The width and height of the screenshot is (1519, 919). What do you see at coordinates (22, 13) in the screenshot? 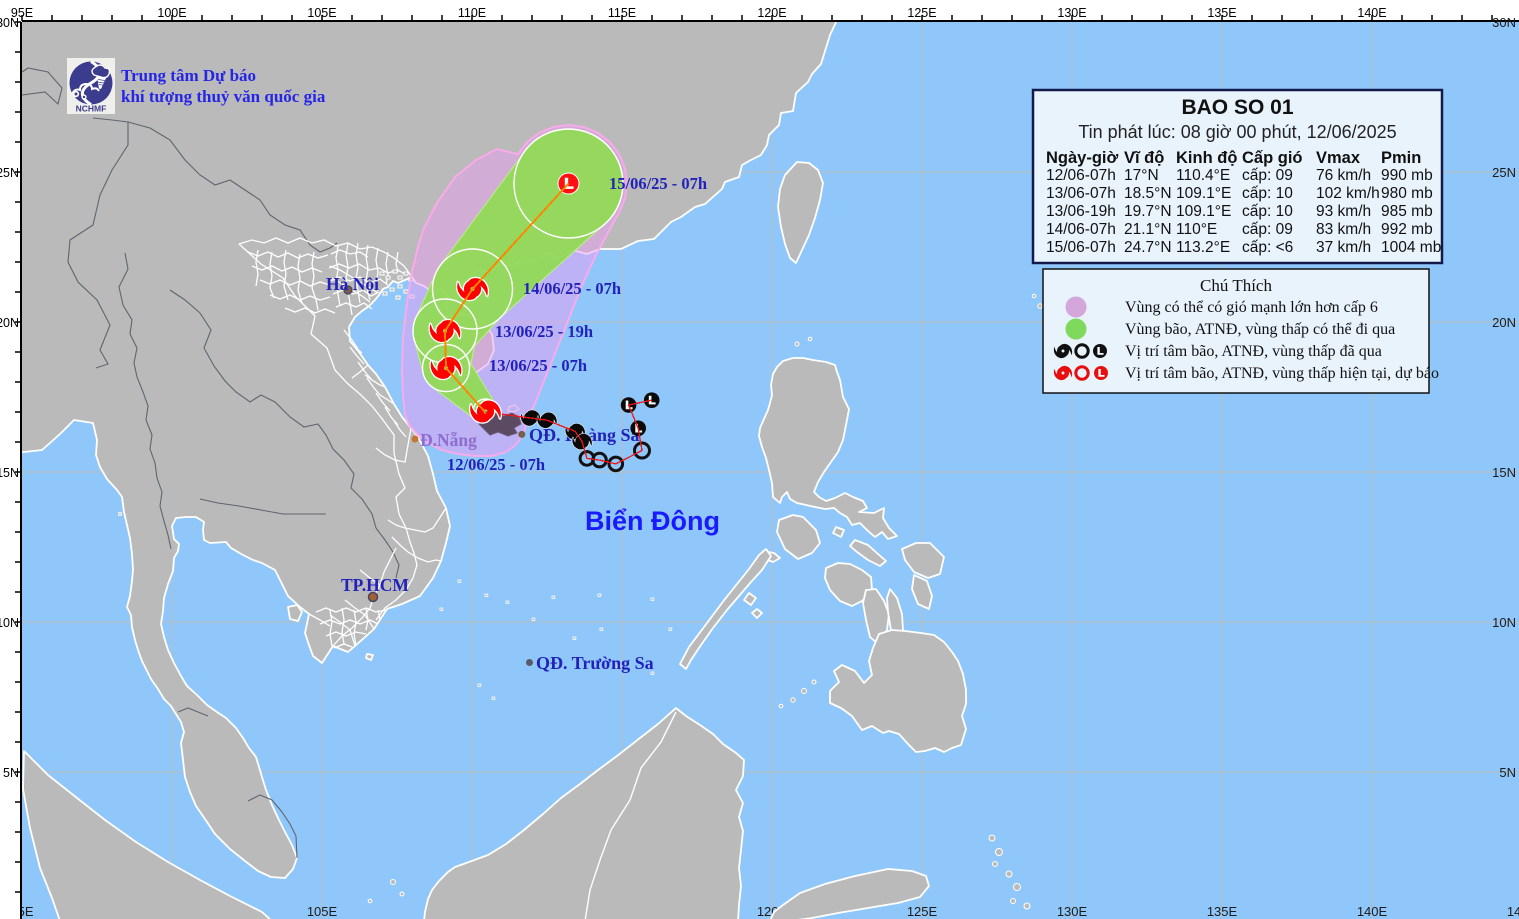
I see `svg-text: 95E` at bounding box center [22, 13].